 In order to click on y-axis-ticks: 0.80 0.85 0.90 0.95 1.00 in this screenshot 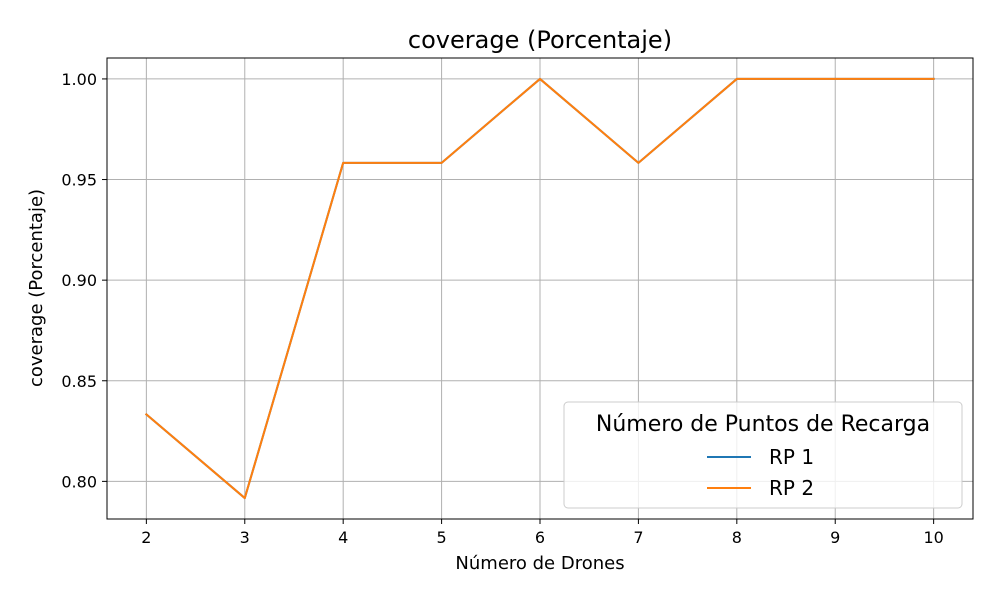, I will do `click(84, 280)`.